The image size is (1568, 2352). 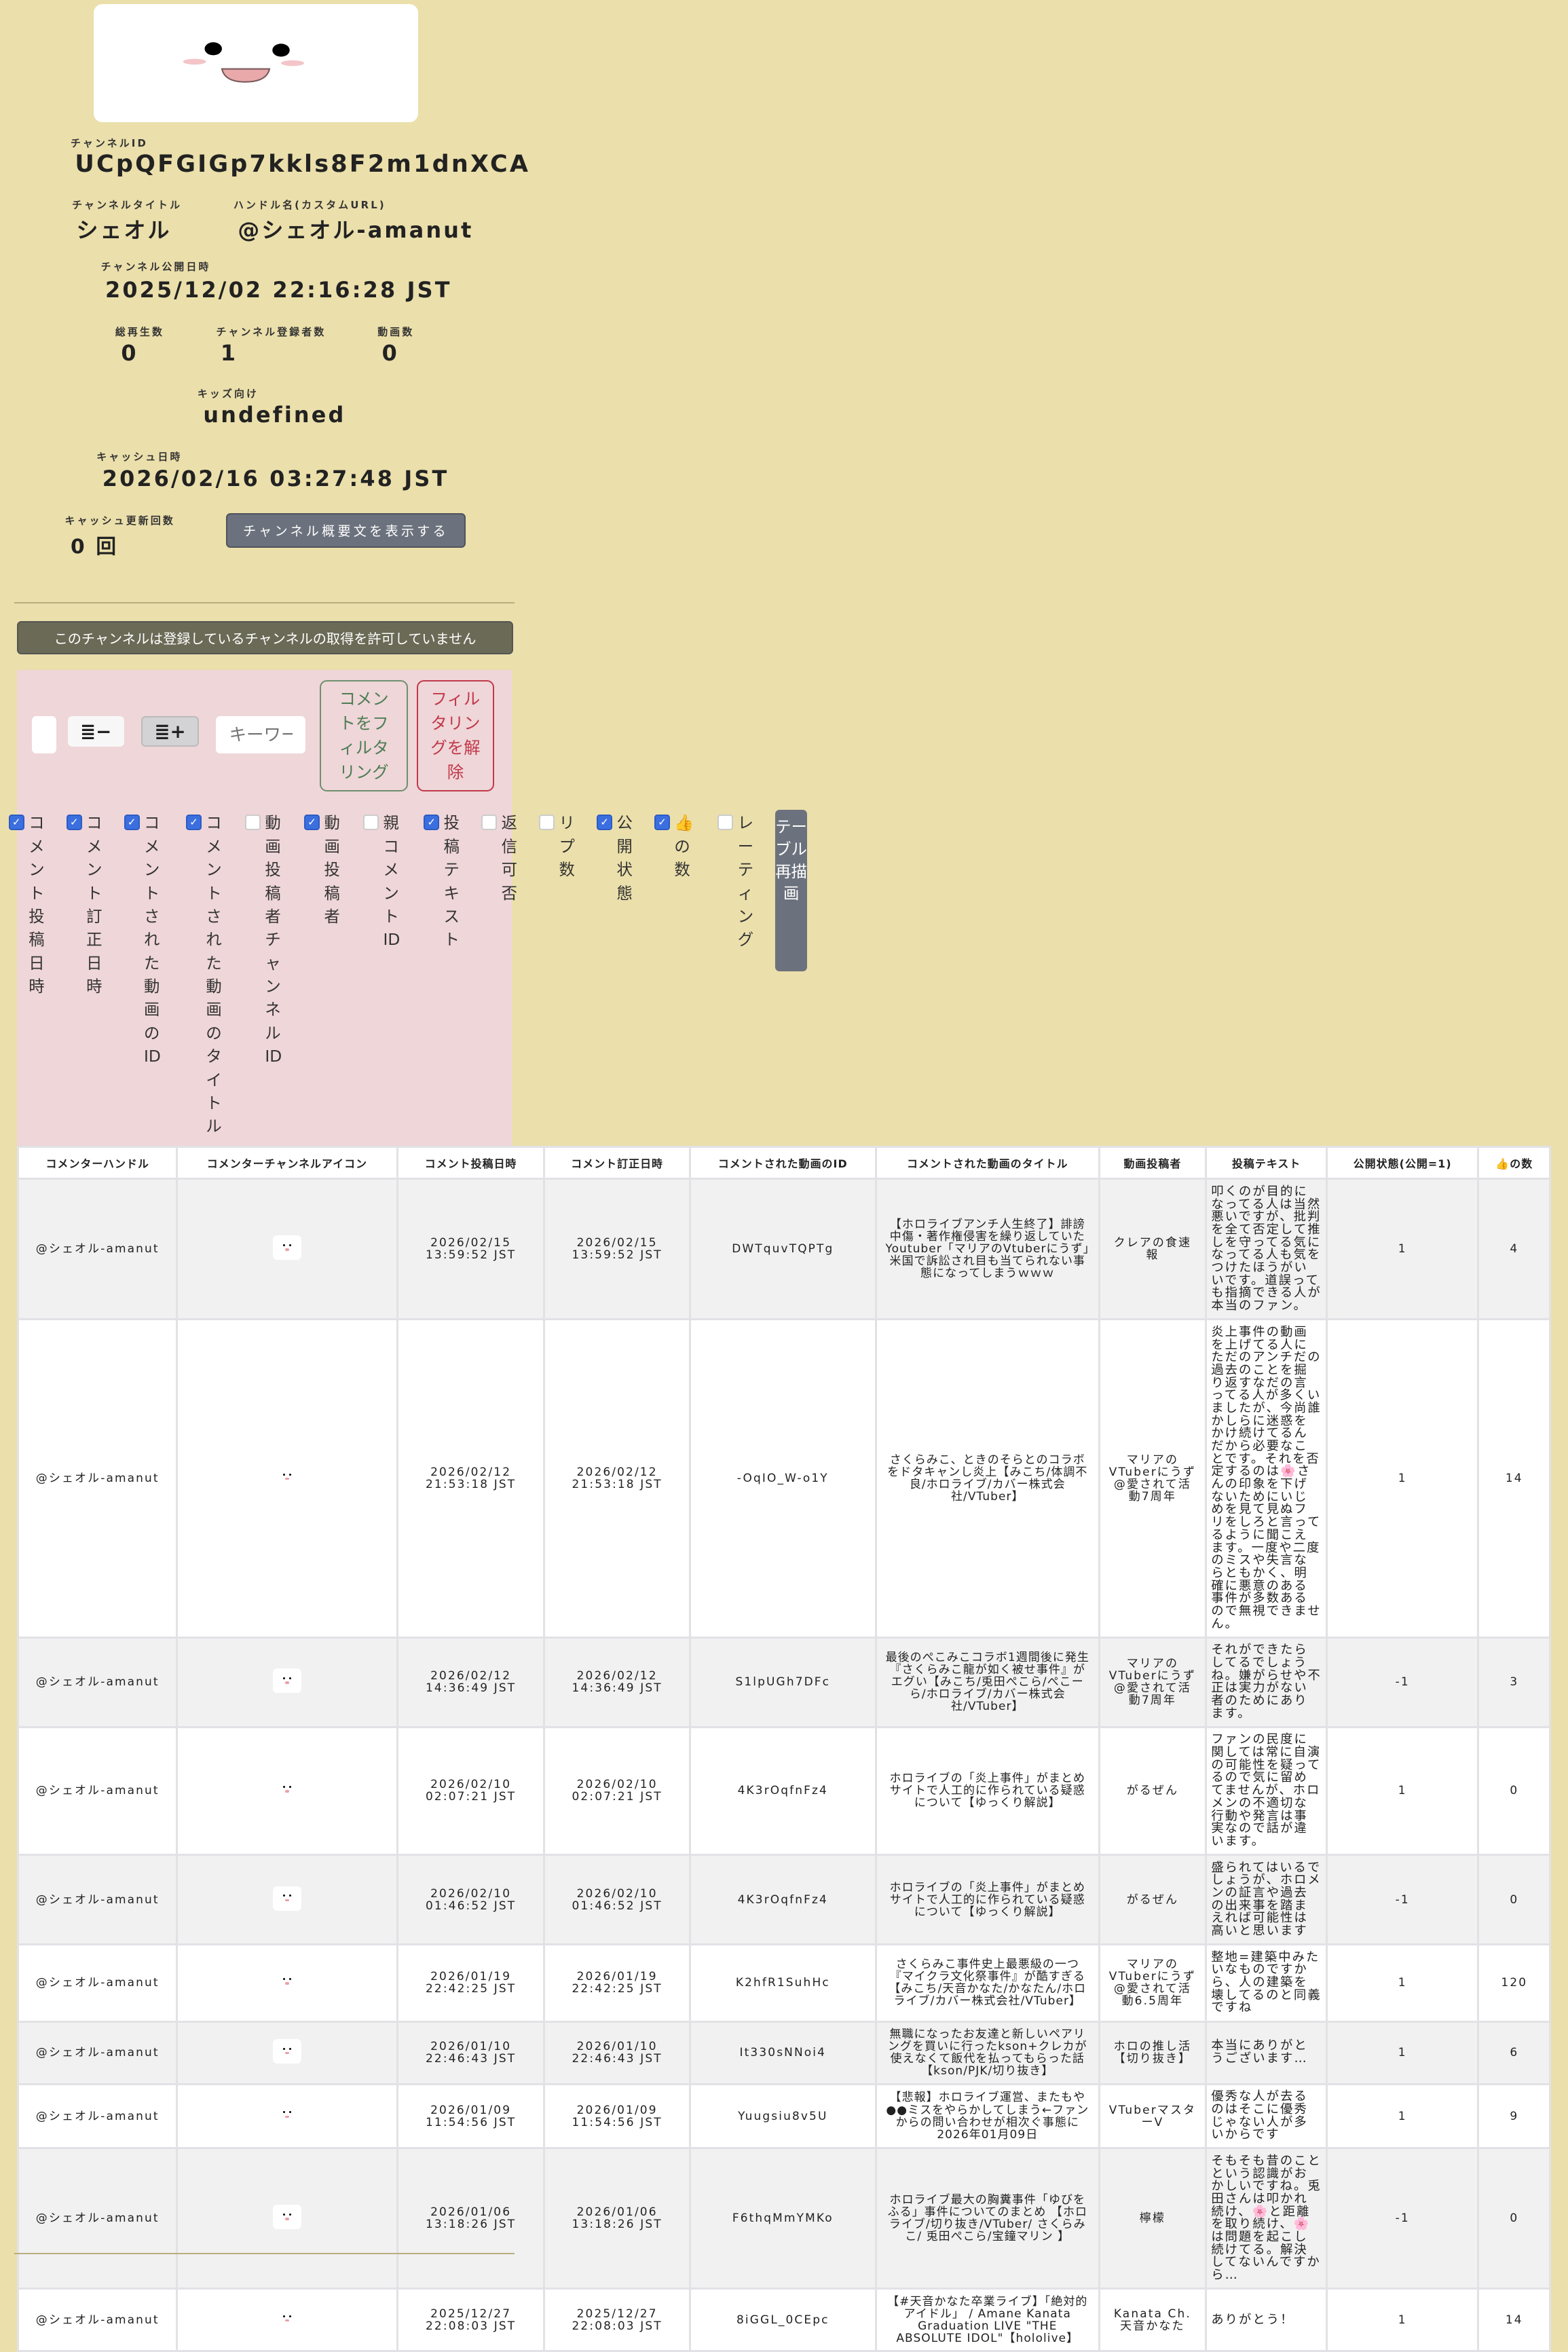 I want to click on decrease-rows-button: ≣−, so click(x=96, y=731).